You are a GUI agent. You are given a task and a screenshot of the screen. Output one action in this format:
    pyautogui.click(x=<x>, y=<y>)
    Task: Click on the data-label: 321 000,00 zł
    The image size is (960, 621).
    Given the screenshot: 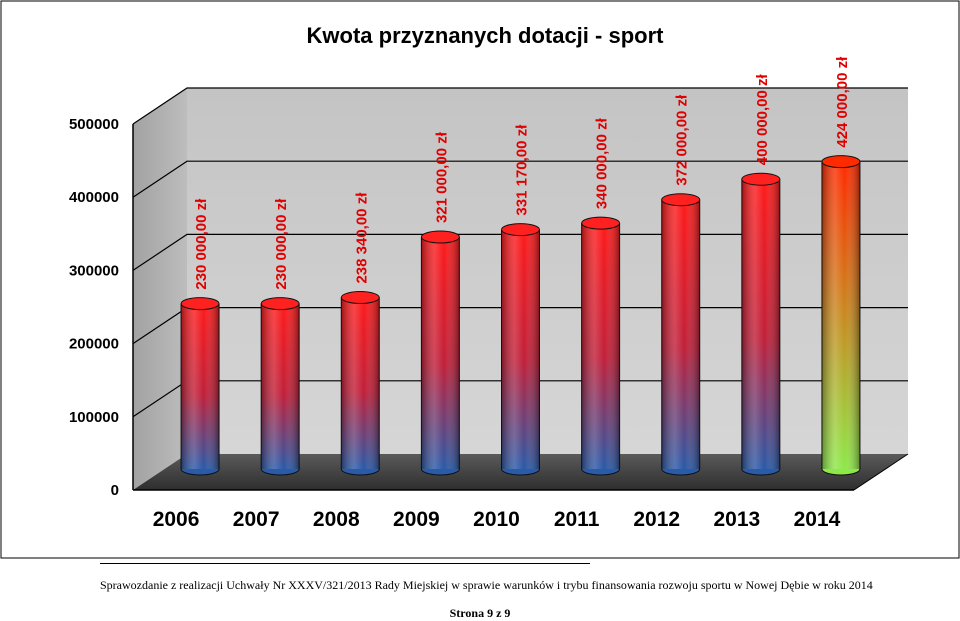 What is the action you would take?
    pyautogui.click(x=441, y=177)
    